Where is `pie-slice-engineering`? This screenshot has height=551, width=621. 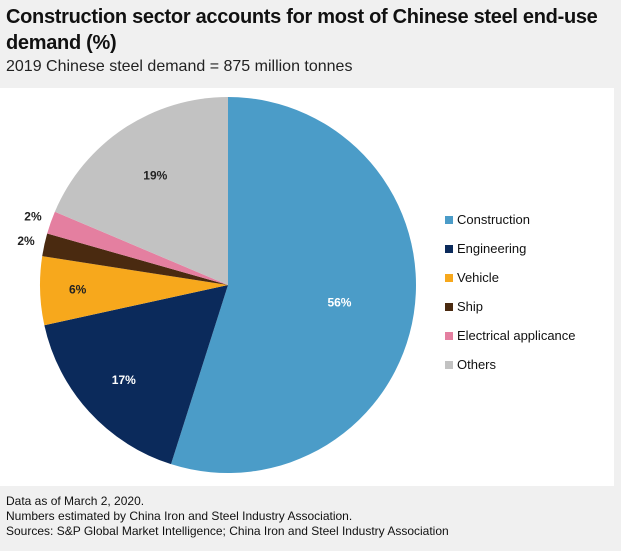
pie-slice-engineering is located at coordinates (136, 375).